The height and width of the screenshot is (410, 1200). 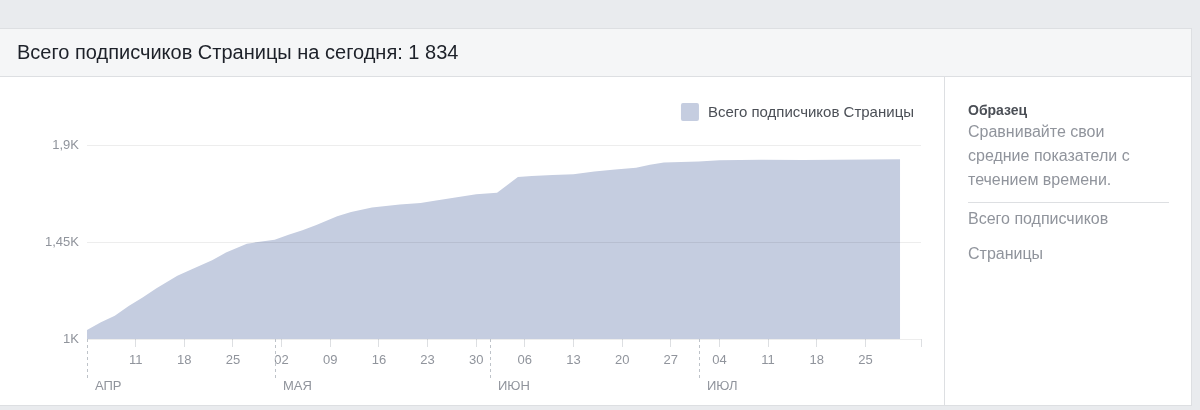 What do you see at coordinates (427, 360) in the screenshot?
I see `x-tick-label: 23` at bounding box center [427, 360].